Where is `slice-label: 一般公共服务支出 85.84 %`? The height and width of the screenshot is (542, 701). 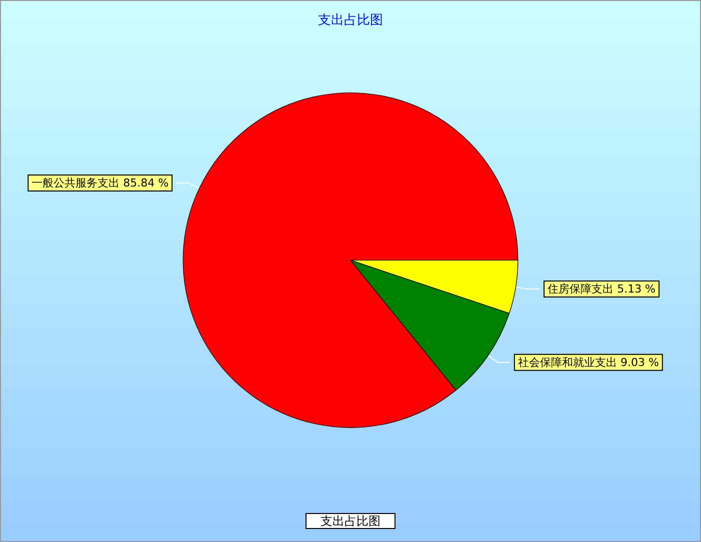 slice-label: 一般公共服务支出 85.84 % is located at coordinates (100, 183).